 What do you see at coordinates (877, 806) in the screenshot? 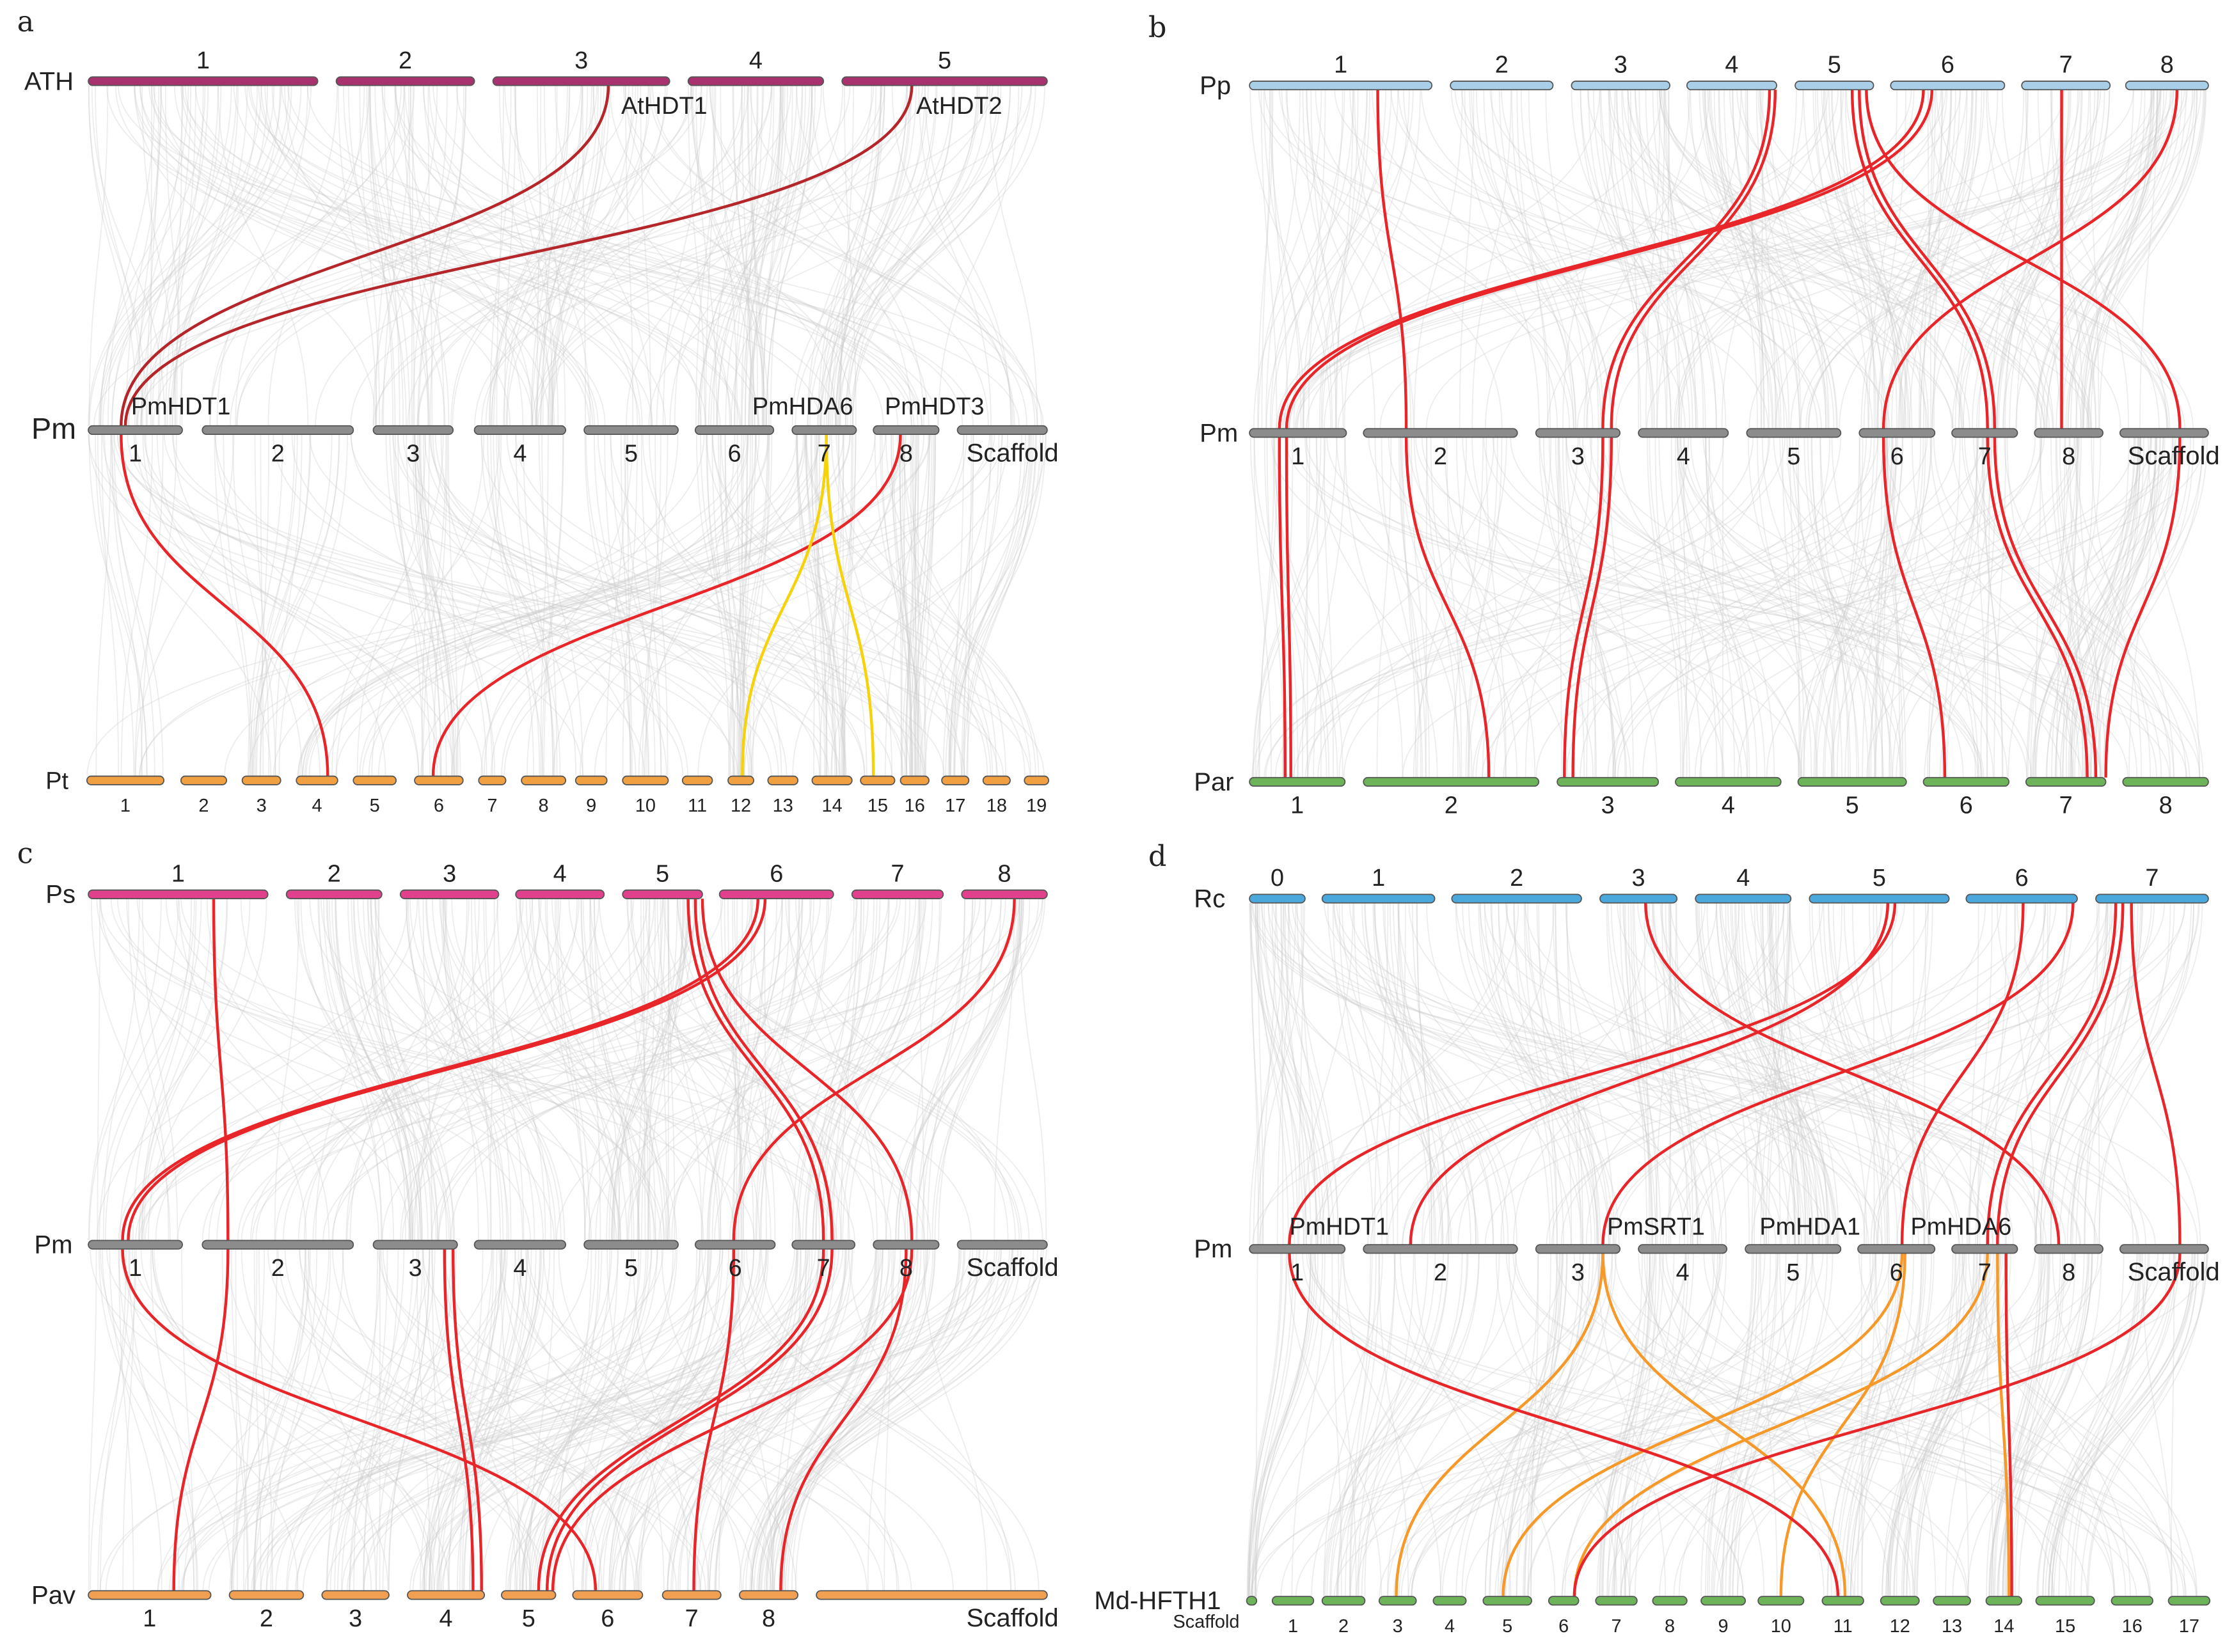
I see `chromosome-label: 15` at bounding box center [877, 806].